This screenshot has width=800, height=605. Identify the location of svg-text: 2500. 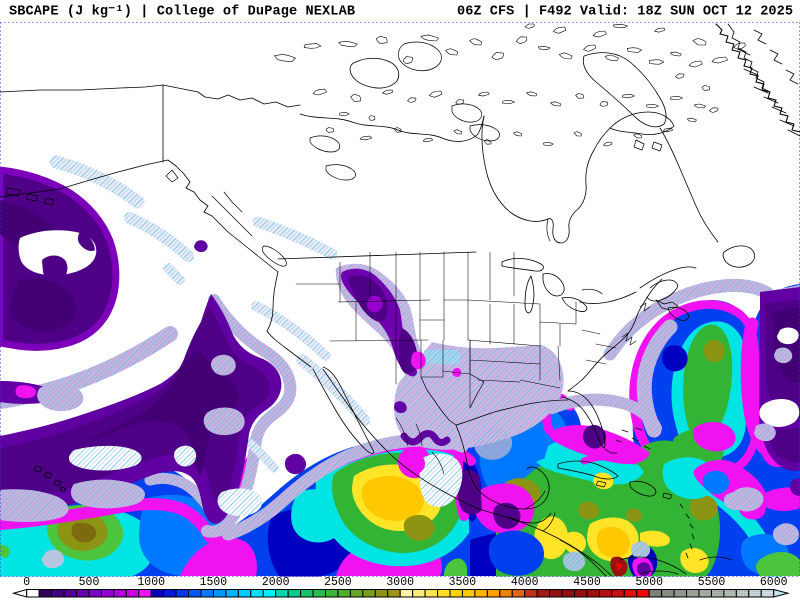
(338, 582).